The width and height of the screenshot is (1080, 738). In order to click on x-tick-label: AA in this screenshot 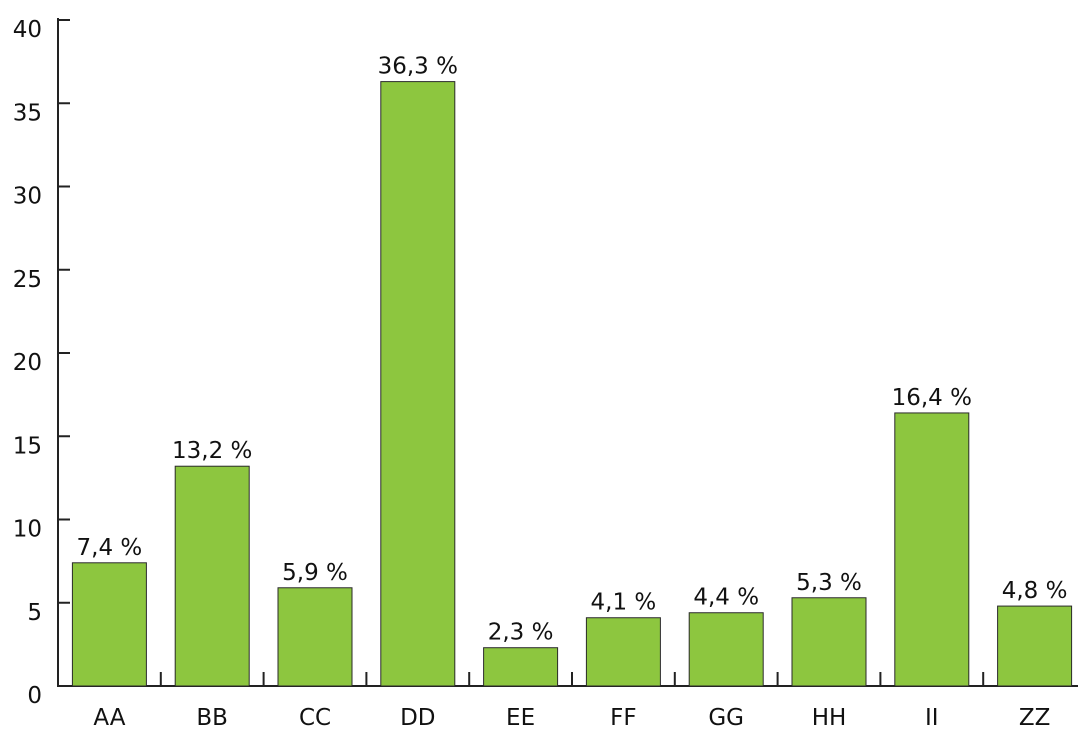, I will do `click(109, 718)`.